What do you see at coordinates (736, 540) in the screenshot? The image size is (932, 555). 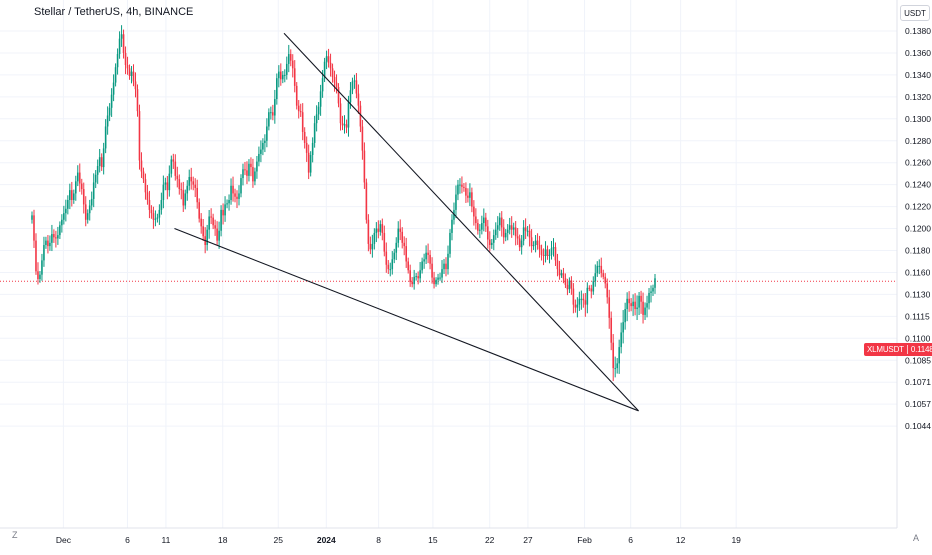 I see `time-tick-label: 19` at bounding box center [736, 540].